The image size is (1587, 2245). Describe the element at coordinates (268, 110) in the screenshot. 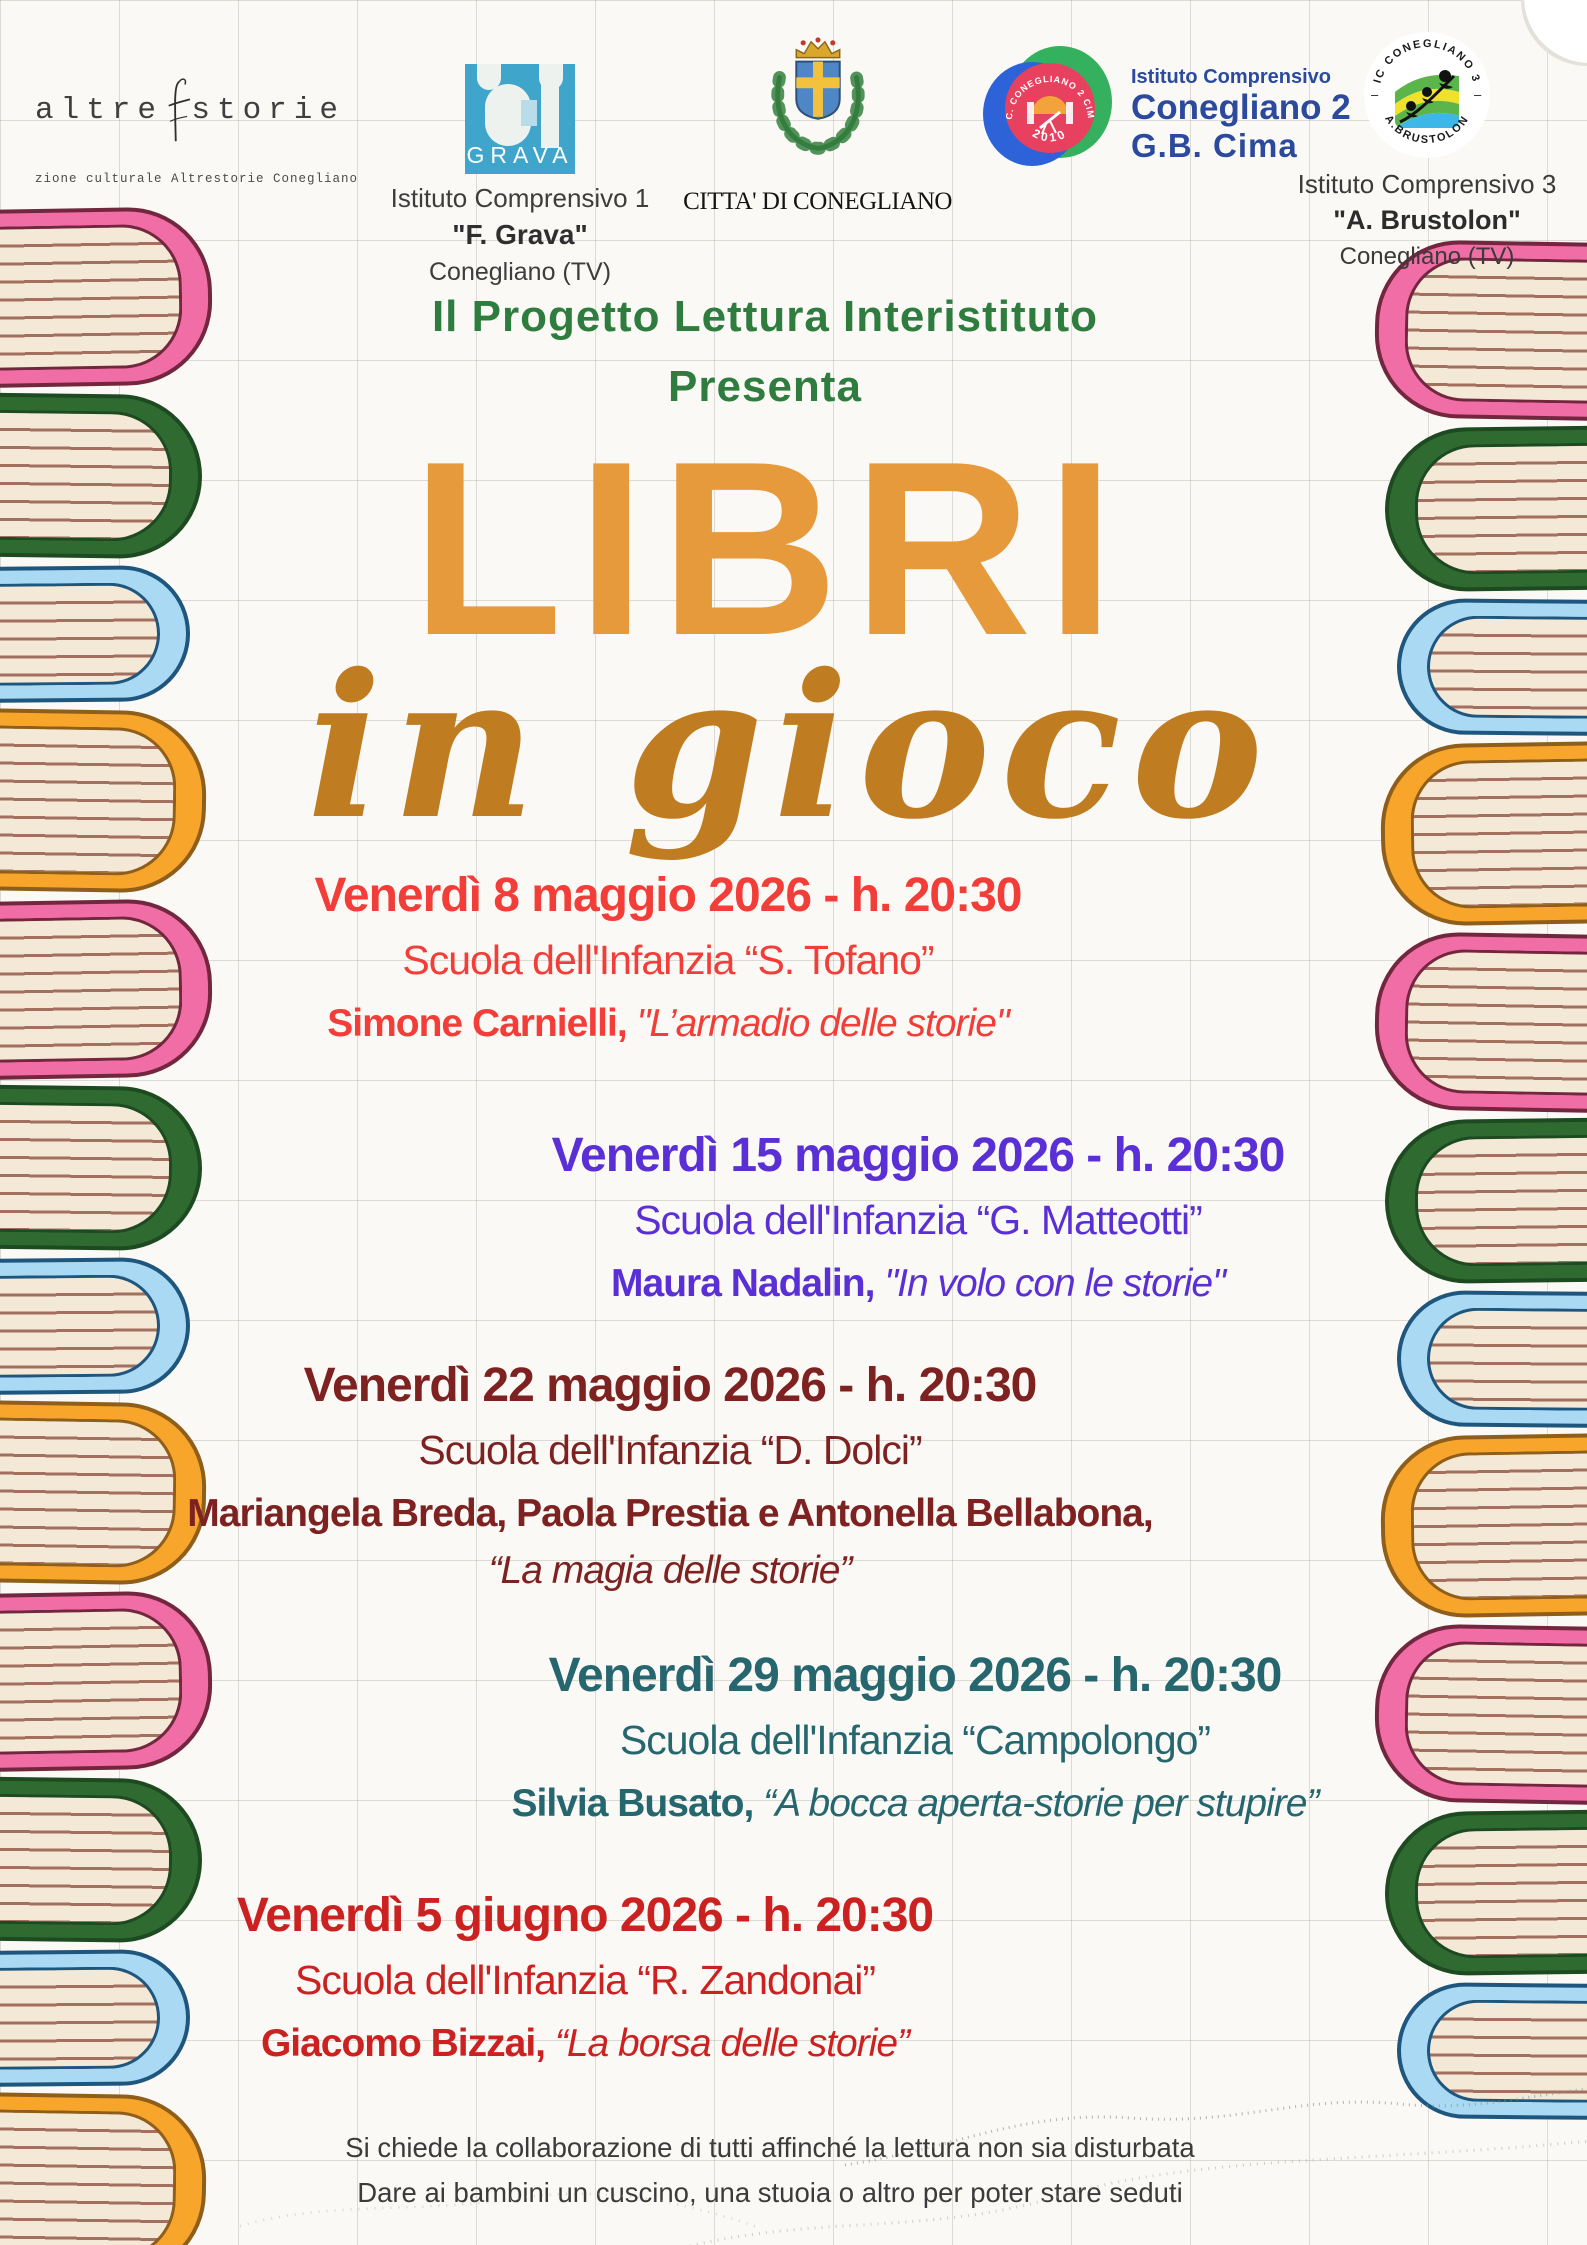

I see `altrestorie-name-right: storie` at that location.